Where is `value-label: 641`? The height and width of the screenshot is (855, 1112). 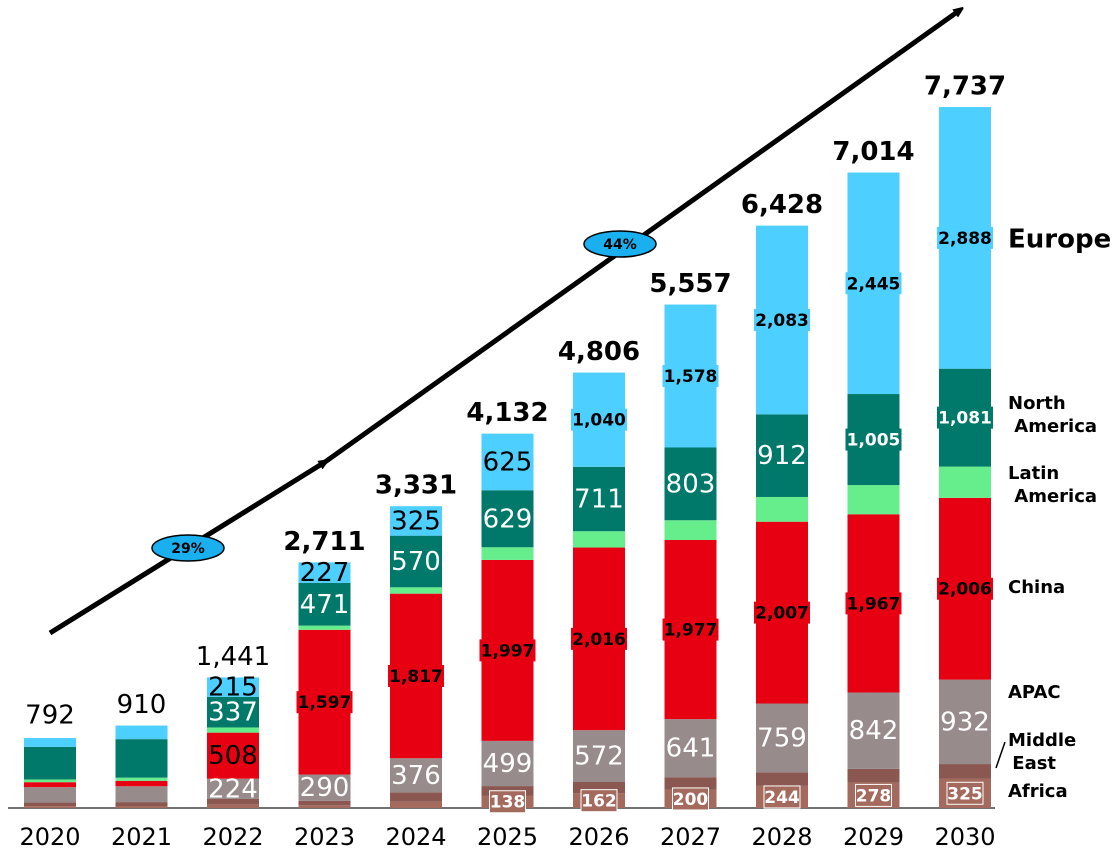
value-label: 641 is located at coordinates (691, 749).